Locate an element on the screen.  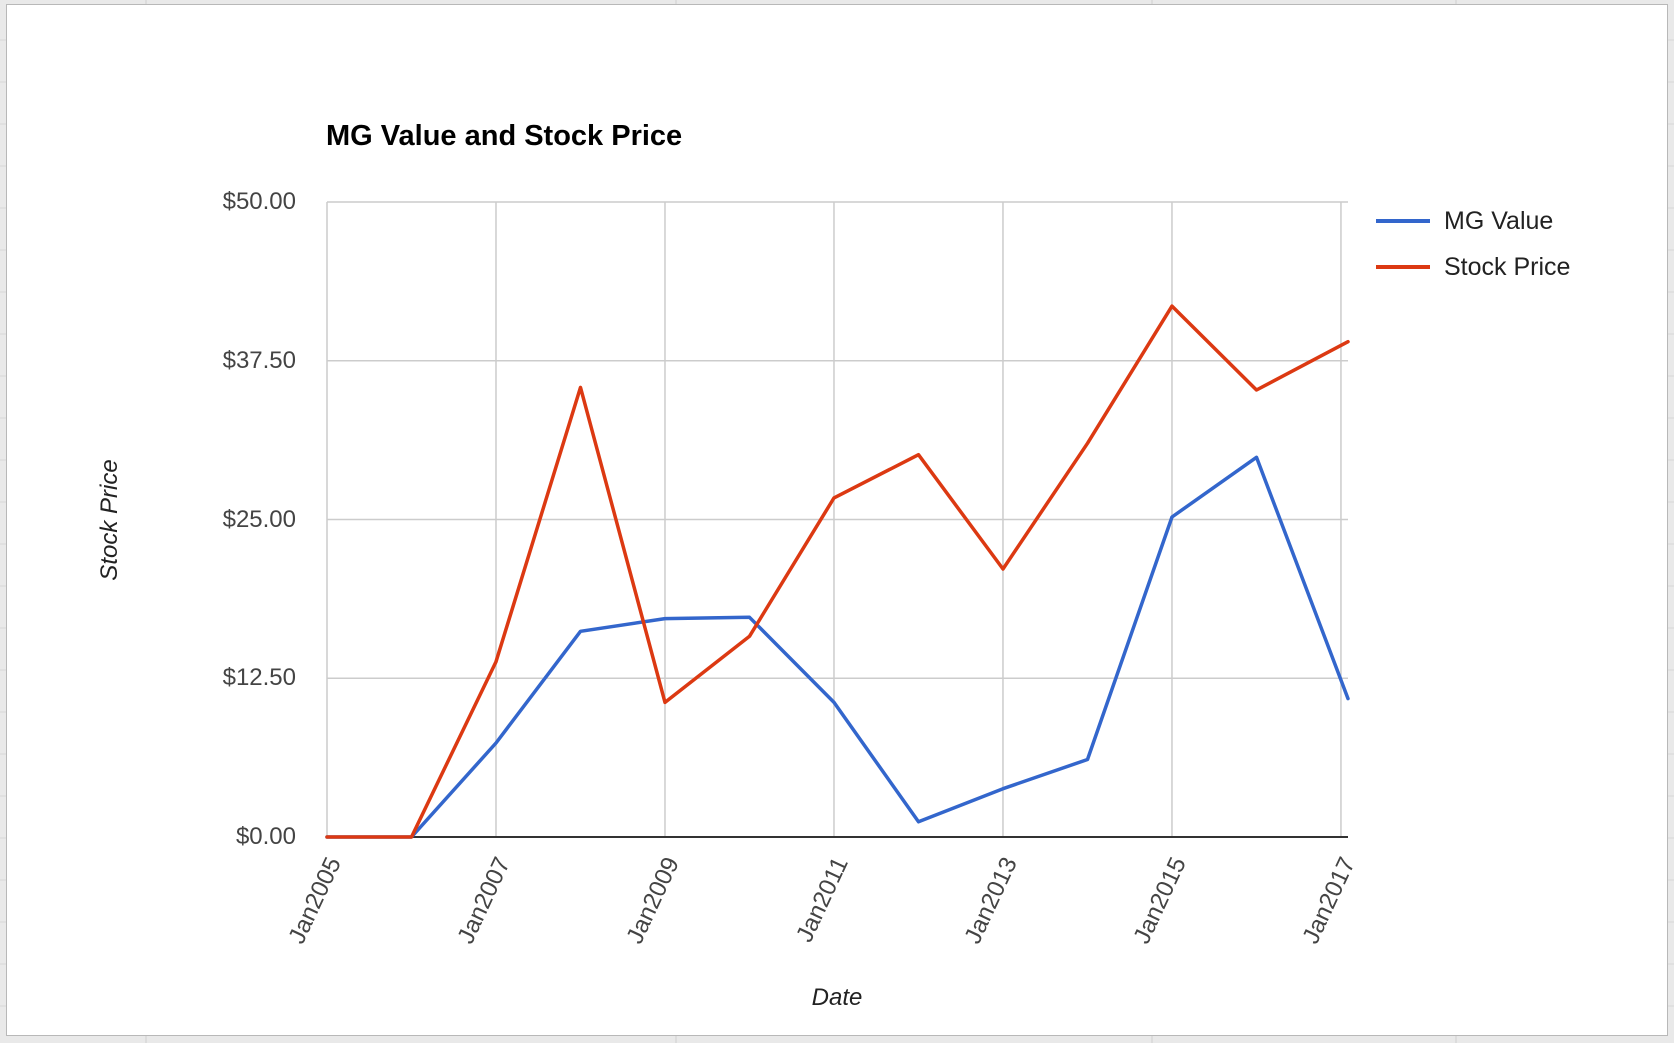
y-tick-label: $0.00 is located at coordinates (265, 836).